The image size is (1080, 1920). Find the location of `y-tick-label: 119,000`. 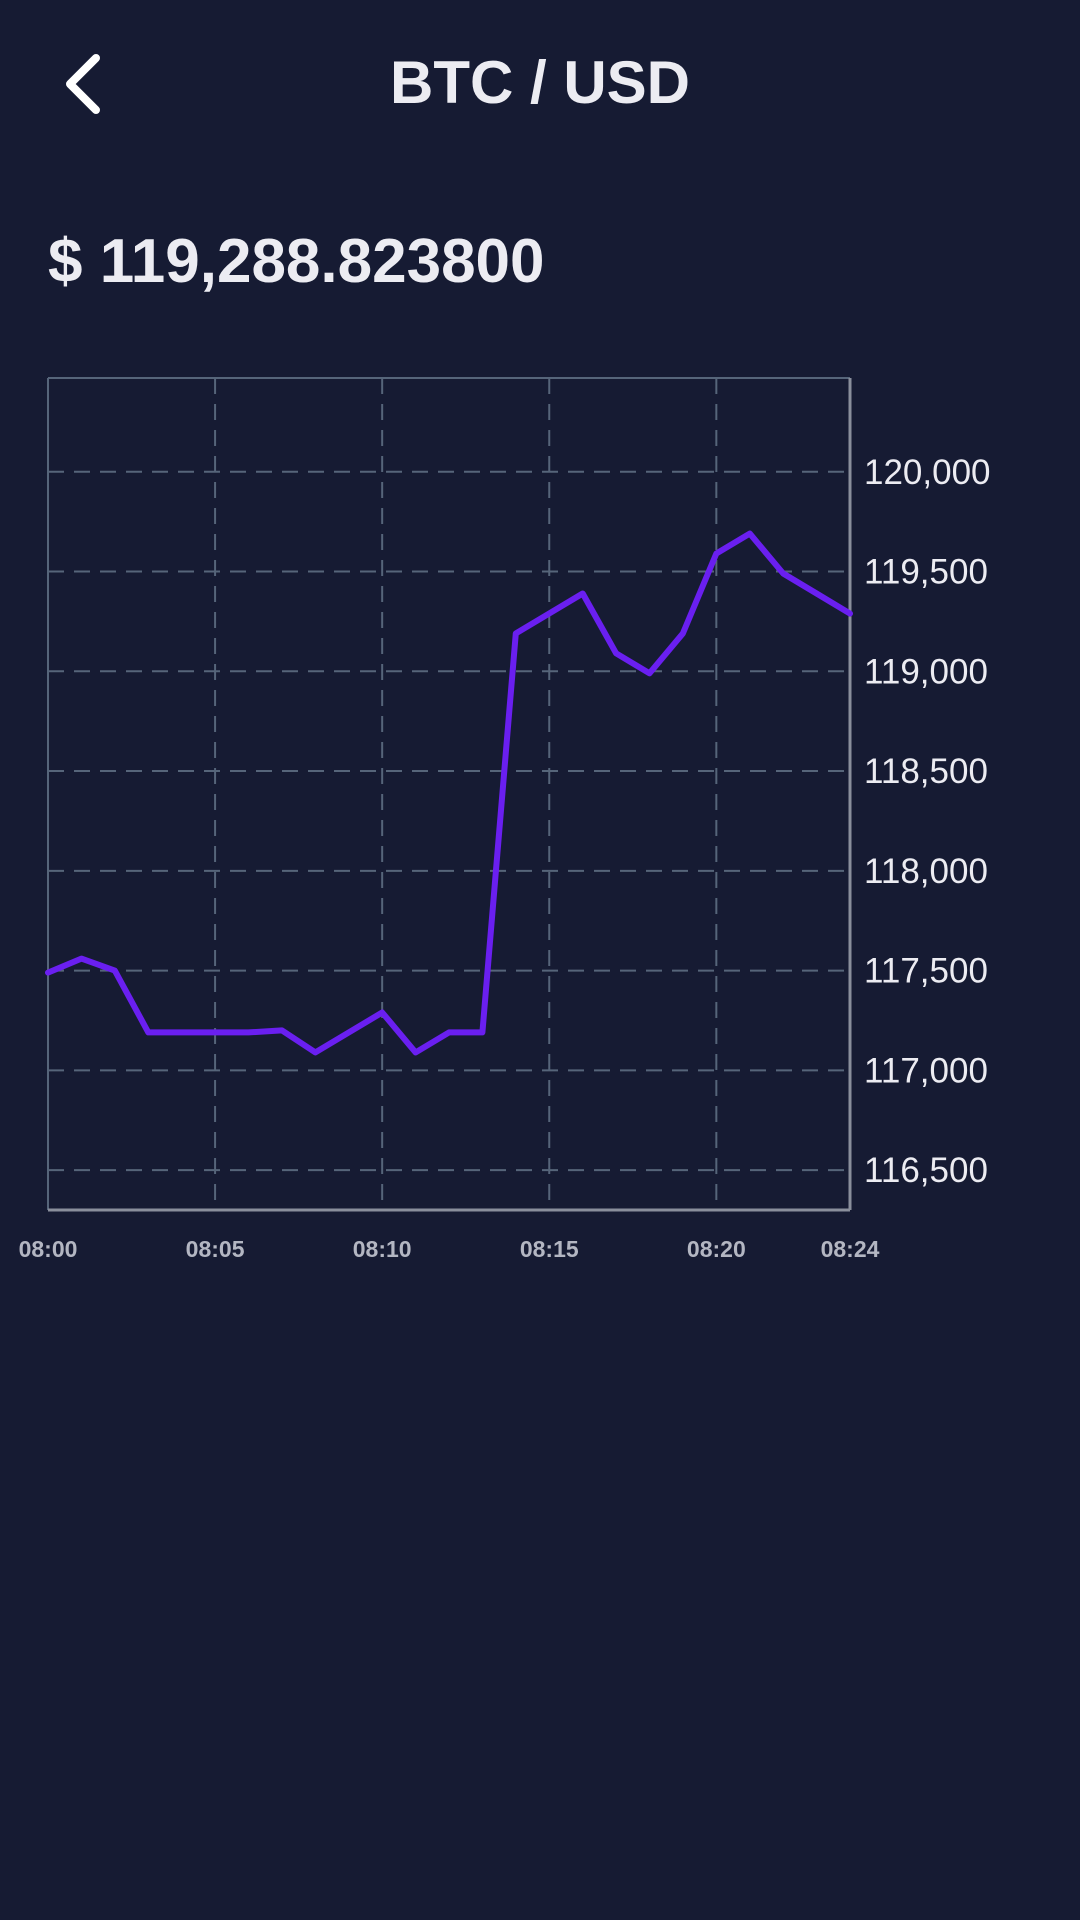

y-tick-label: 119,000 is located at coordinates (926, 671).